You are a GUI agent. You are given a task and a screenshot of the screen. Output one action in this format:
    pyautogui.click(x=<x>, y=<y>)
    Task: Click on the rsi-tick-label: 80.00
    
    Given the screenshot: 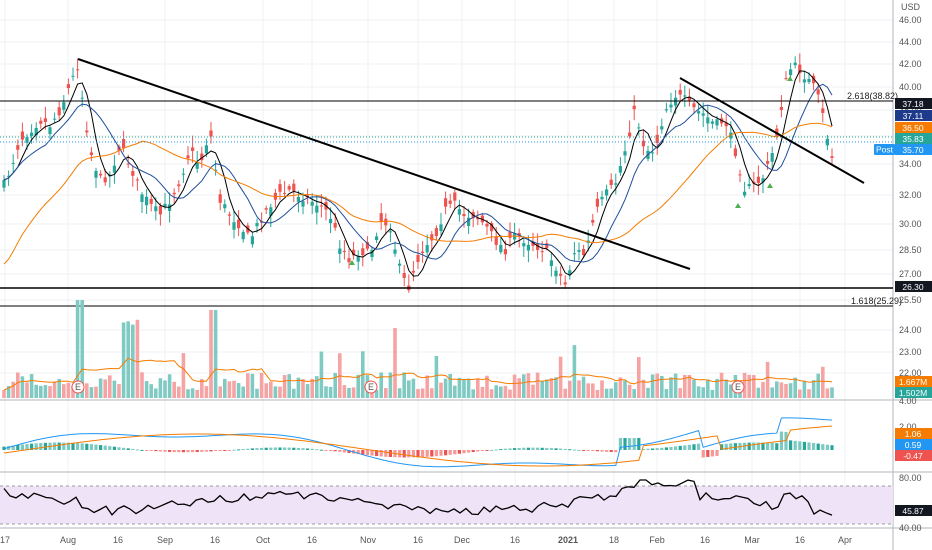 What is the action you would take?
    pyautogui.click(x=910, y=478)
    